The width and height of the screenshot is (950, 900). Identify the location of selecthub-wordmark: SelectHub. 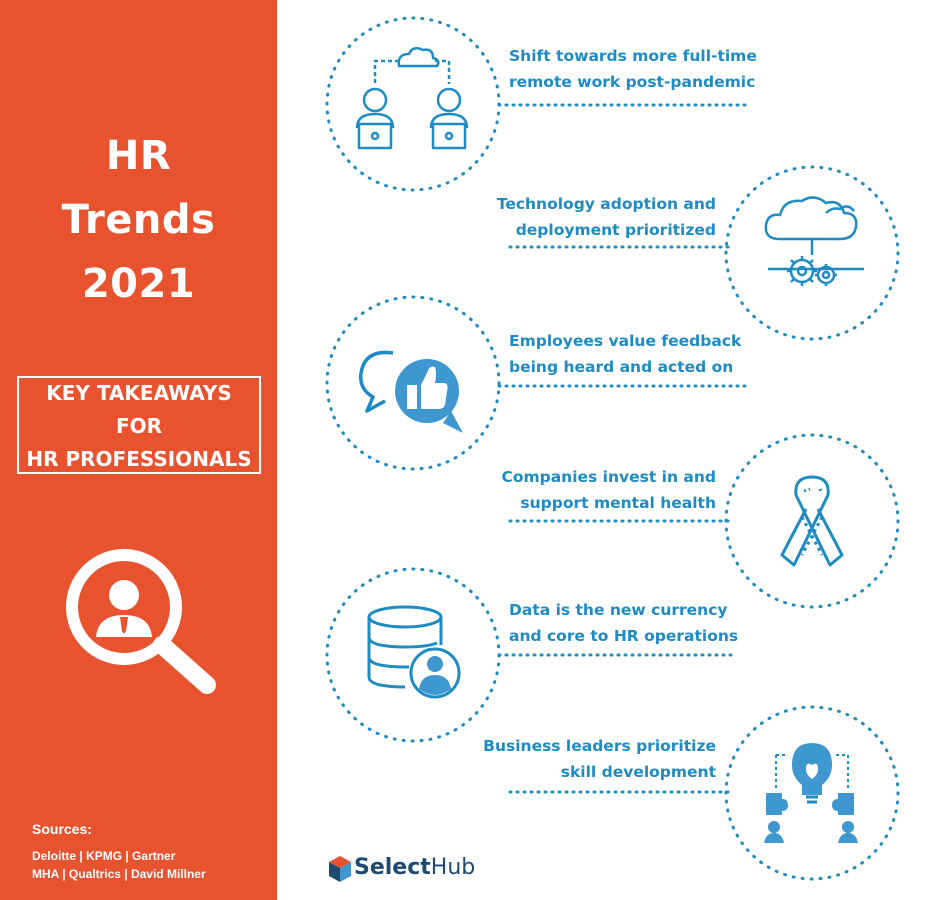
(414, 867).